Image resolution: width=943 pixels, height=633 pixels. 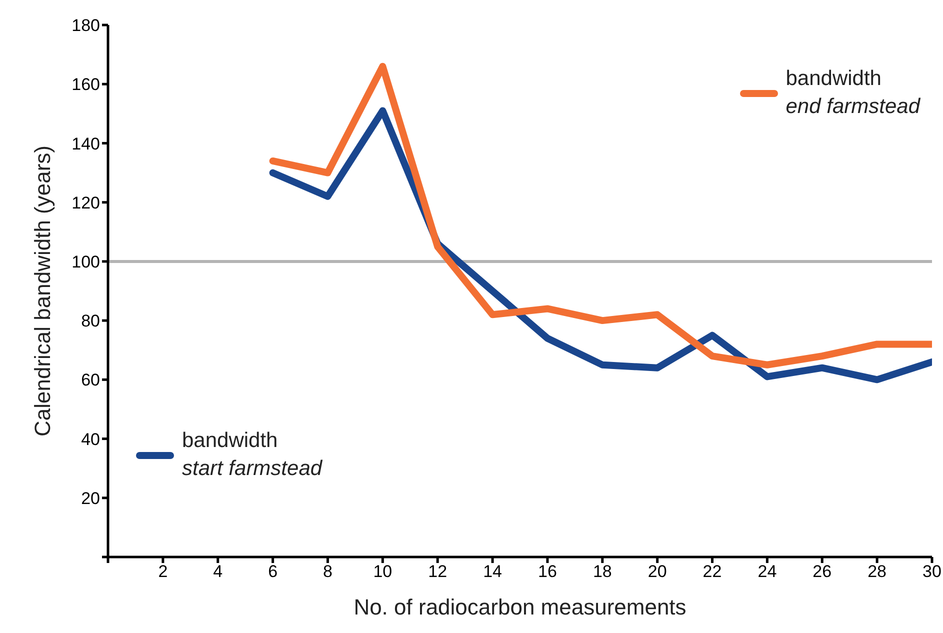 What do you see at coordinates (86, 26) in the screenshot?
I see `y-tick-label: 180` at bounding box center [86, 26].